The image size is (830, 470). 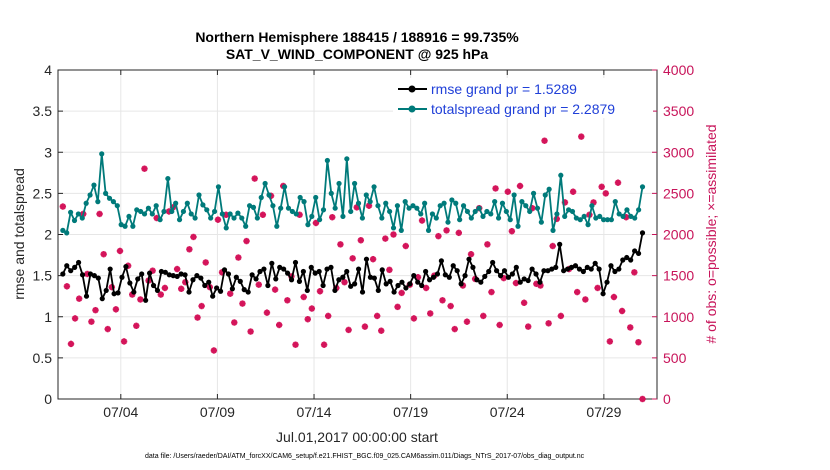 What do you see at coordinates (675, 358) in the screenshot?
I see `y-right-tick-label: 500` at bounding box center [675, 358].